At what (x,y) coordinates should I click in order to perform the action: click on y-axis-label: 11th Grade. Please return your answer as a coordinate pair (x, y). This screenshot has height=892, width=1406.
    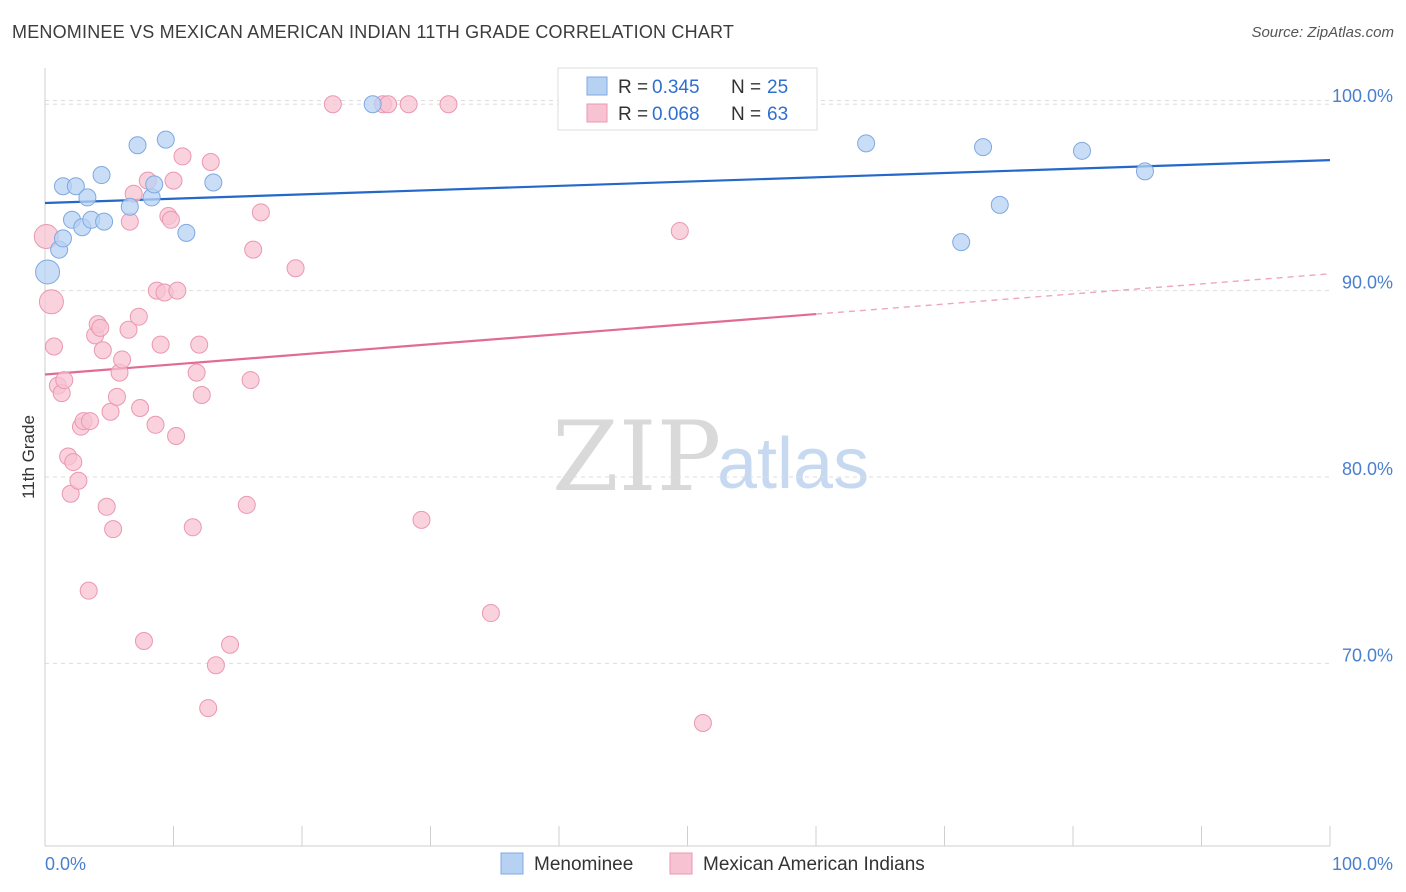
    Looking at the image, I should click on (28, 457).